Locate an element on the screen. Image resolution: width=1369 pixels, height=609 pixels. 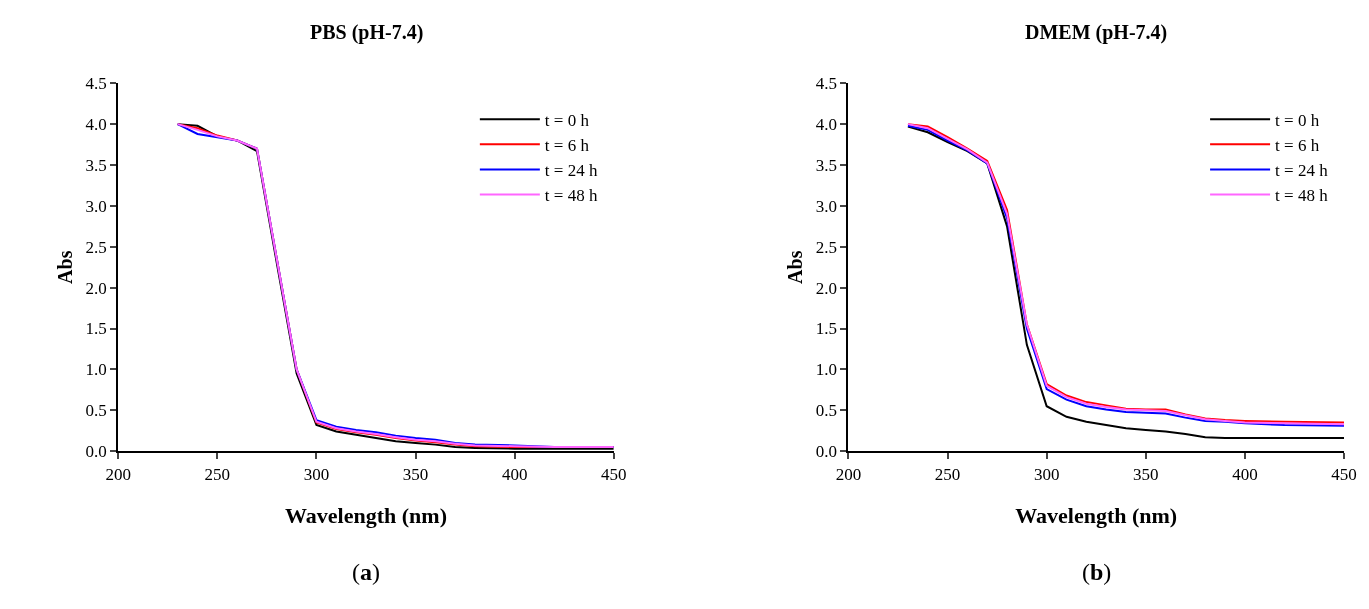
chart-title: DMEM (pH-7.4) is located at coordinates (1096, 32).